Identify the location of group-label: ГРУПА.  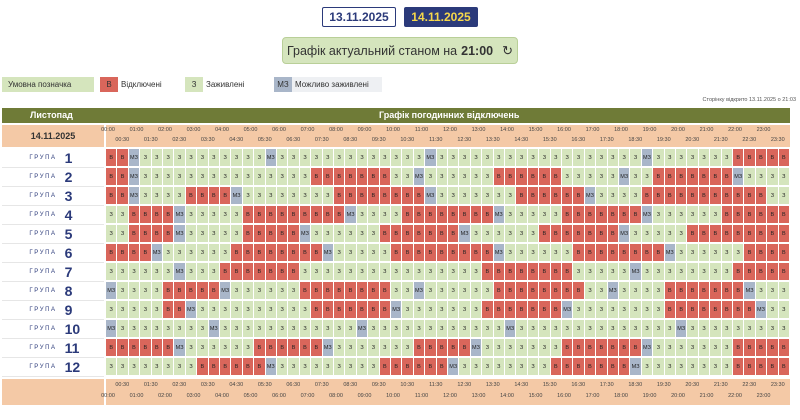
(43, 272).